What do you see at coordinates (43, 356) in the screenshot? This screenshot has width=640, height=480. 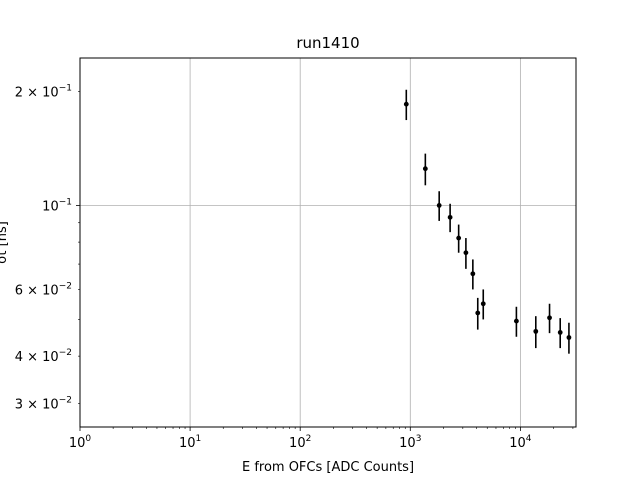 I see `y-tick-label: 4 × 10⁻²` at bounding box center [43, 356].